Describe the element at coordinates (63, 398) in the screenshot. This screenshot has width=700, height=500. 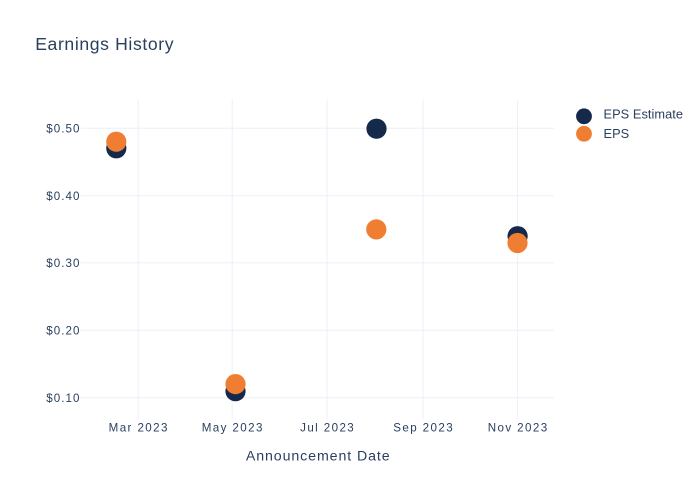
I see `svg-text: $0.10` at that location.